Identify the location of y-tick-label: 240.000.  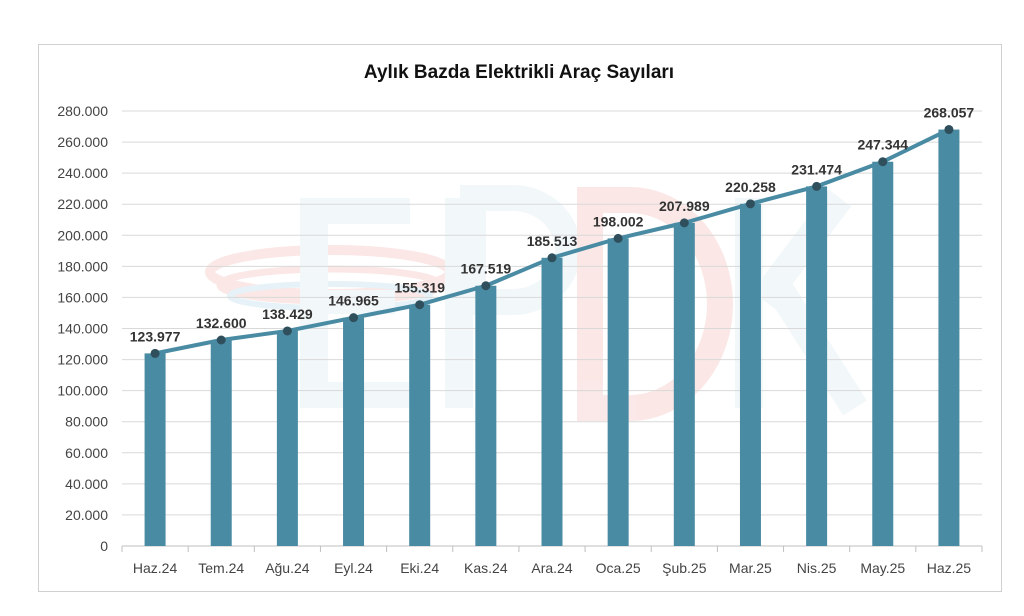
(82, 173).